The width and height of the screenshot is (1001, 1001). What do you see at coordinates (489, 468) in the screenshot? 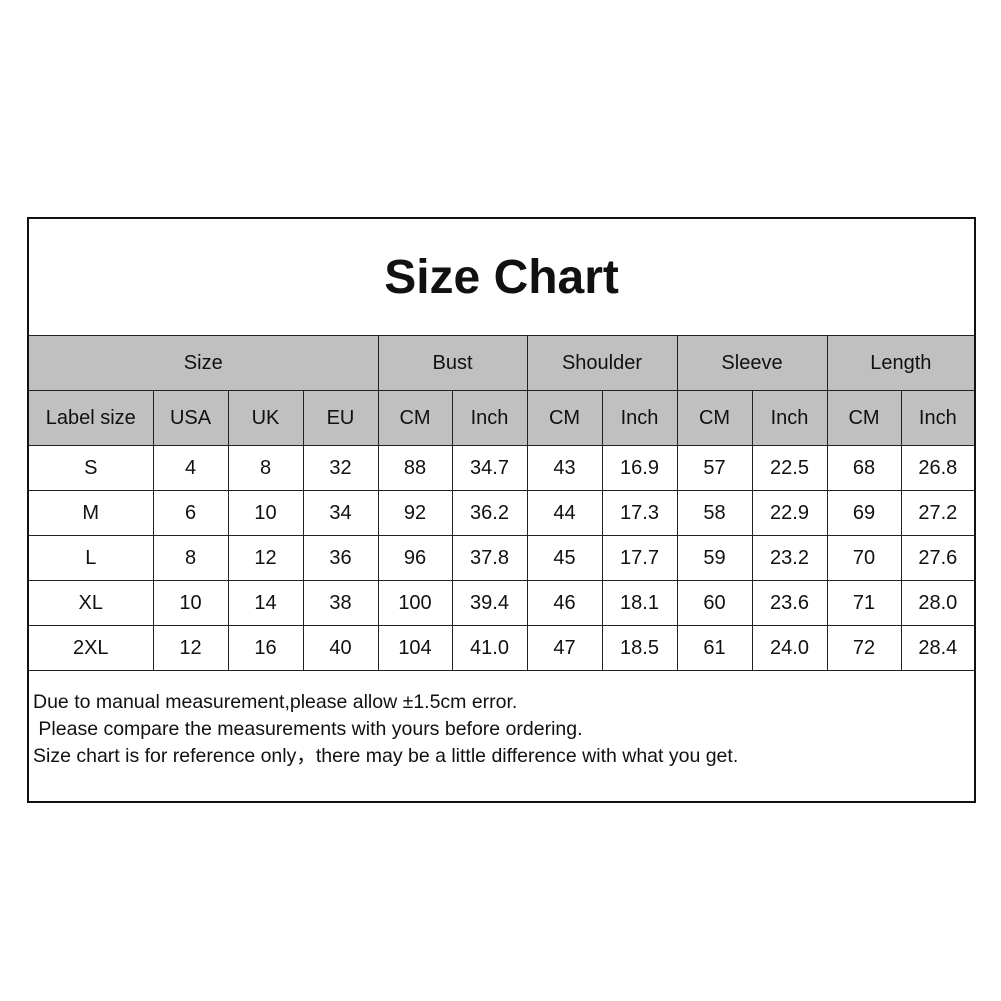
I see `table-cell: 34.7` at bounding box center [489, 468].